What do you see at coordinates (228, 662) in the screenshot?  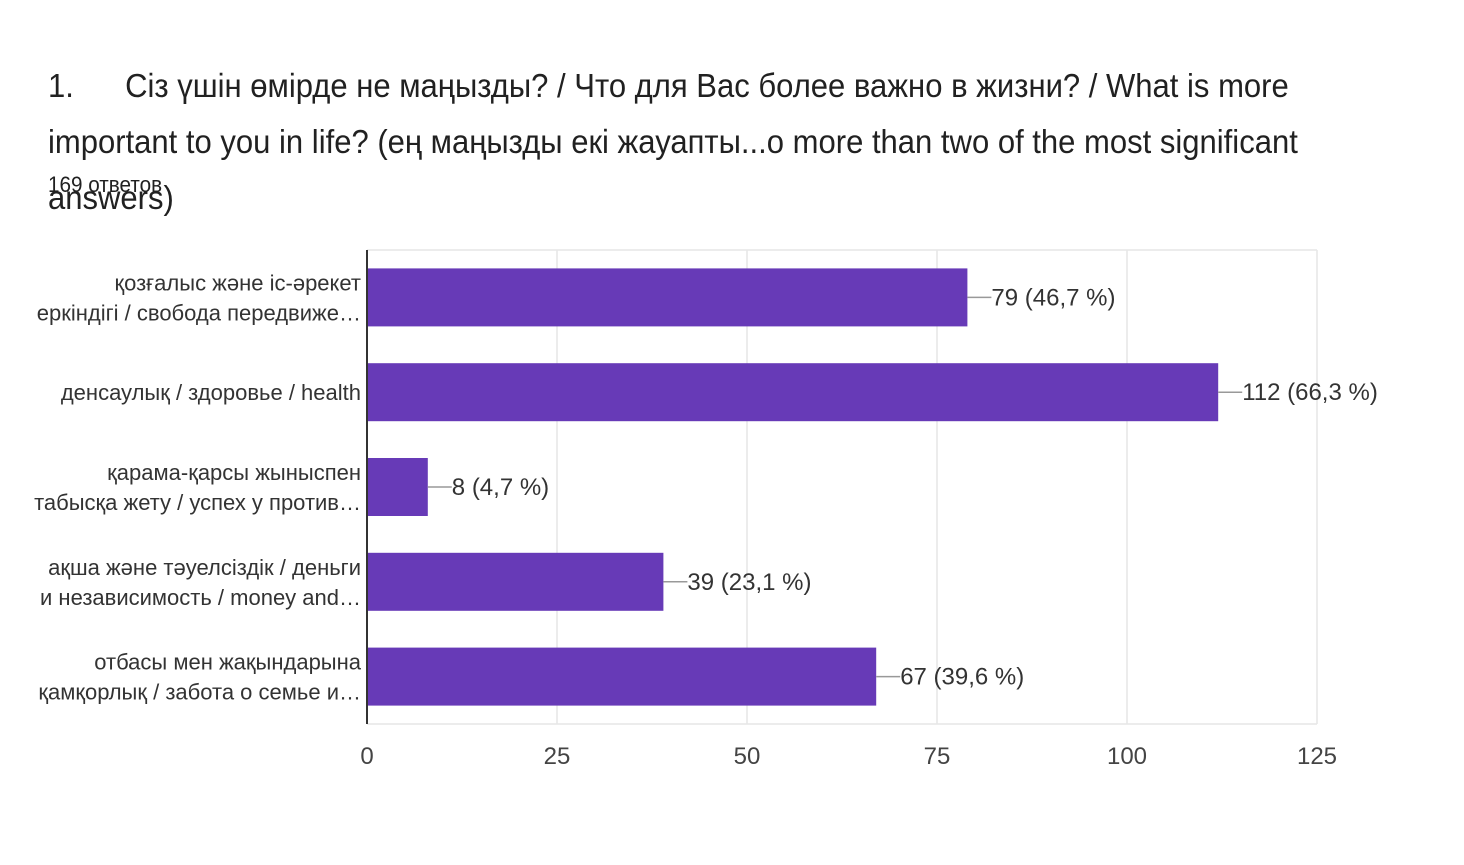 I see `category-label: отбасы мен жақындарына` at bounding box center [228, 662].